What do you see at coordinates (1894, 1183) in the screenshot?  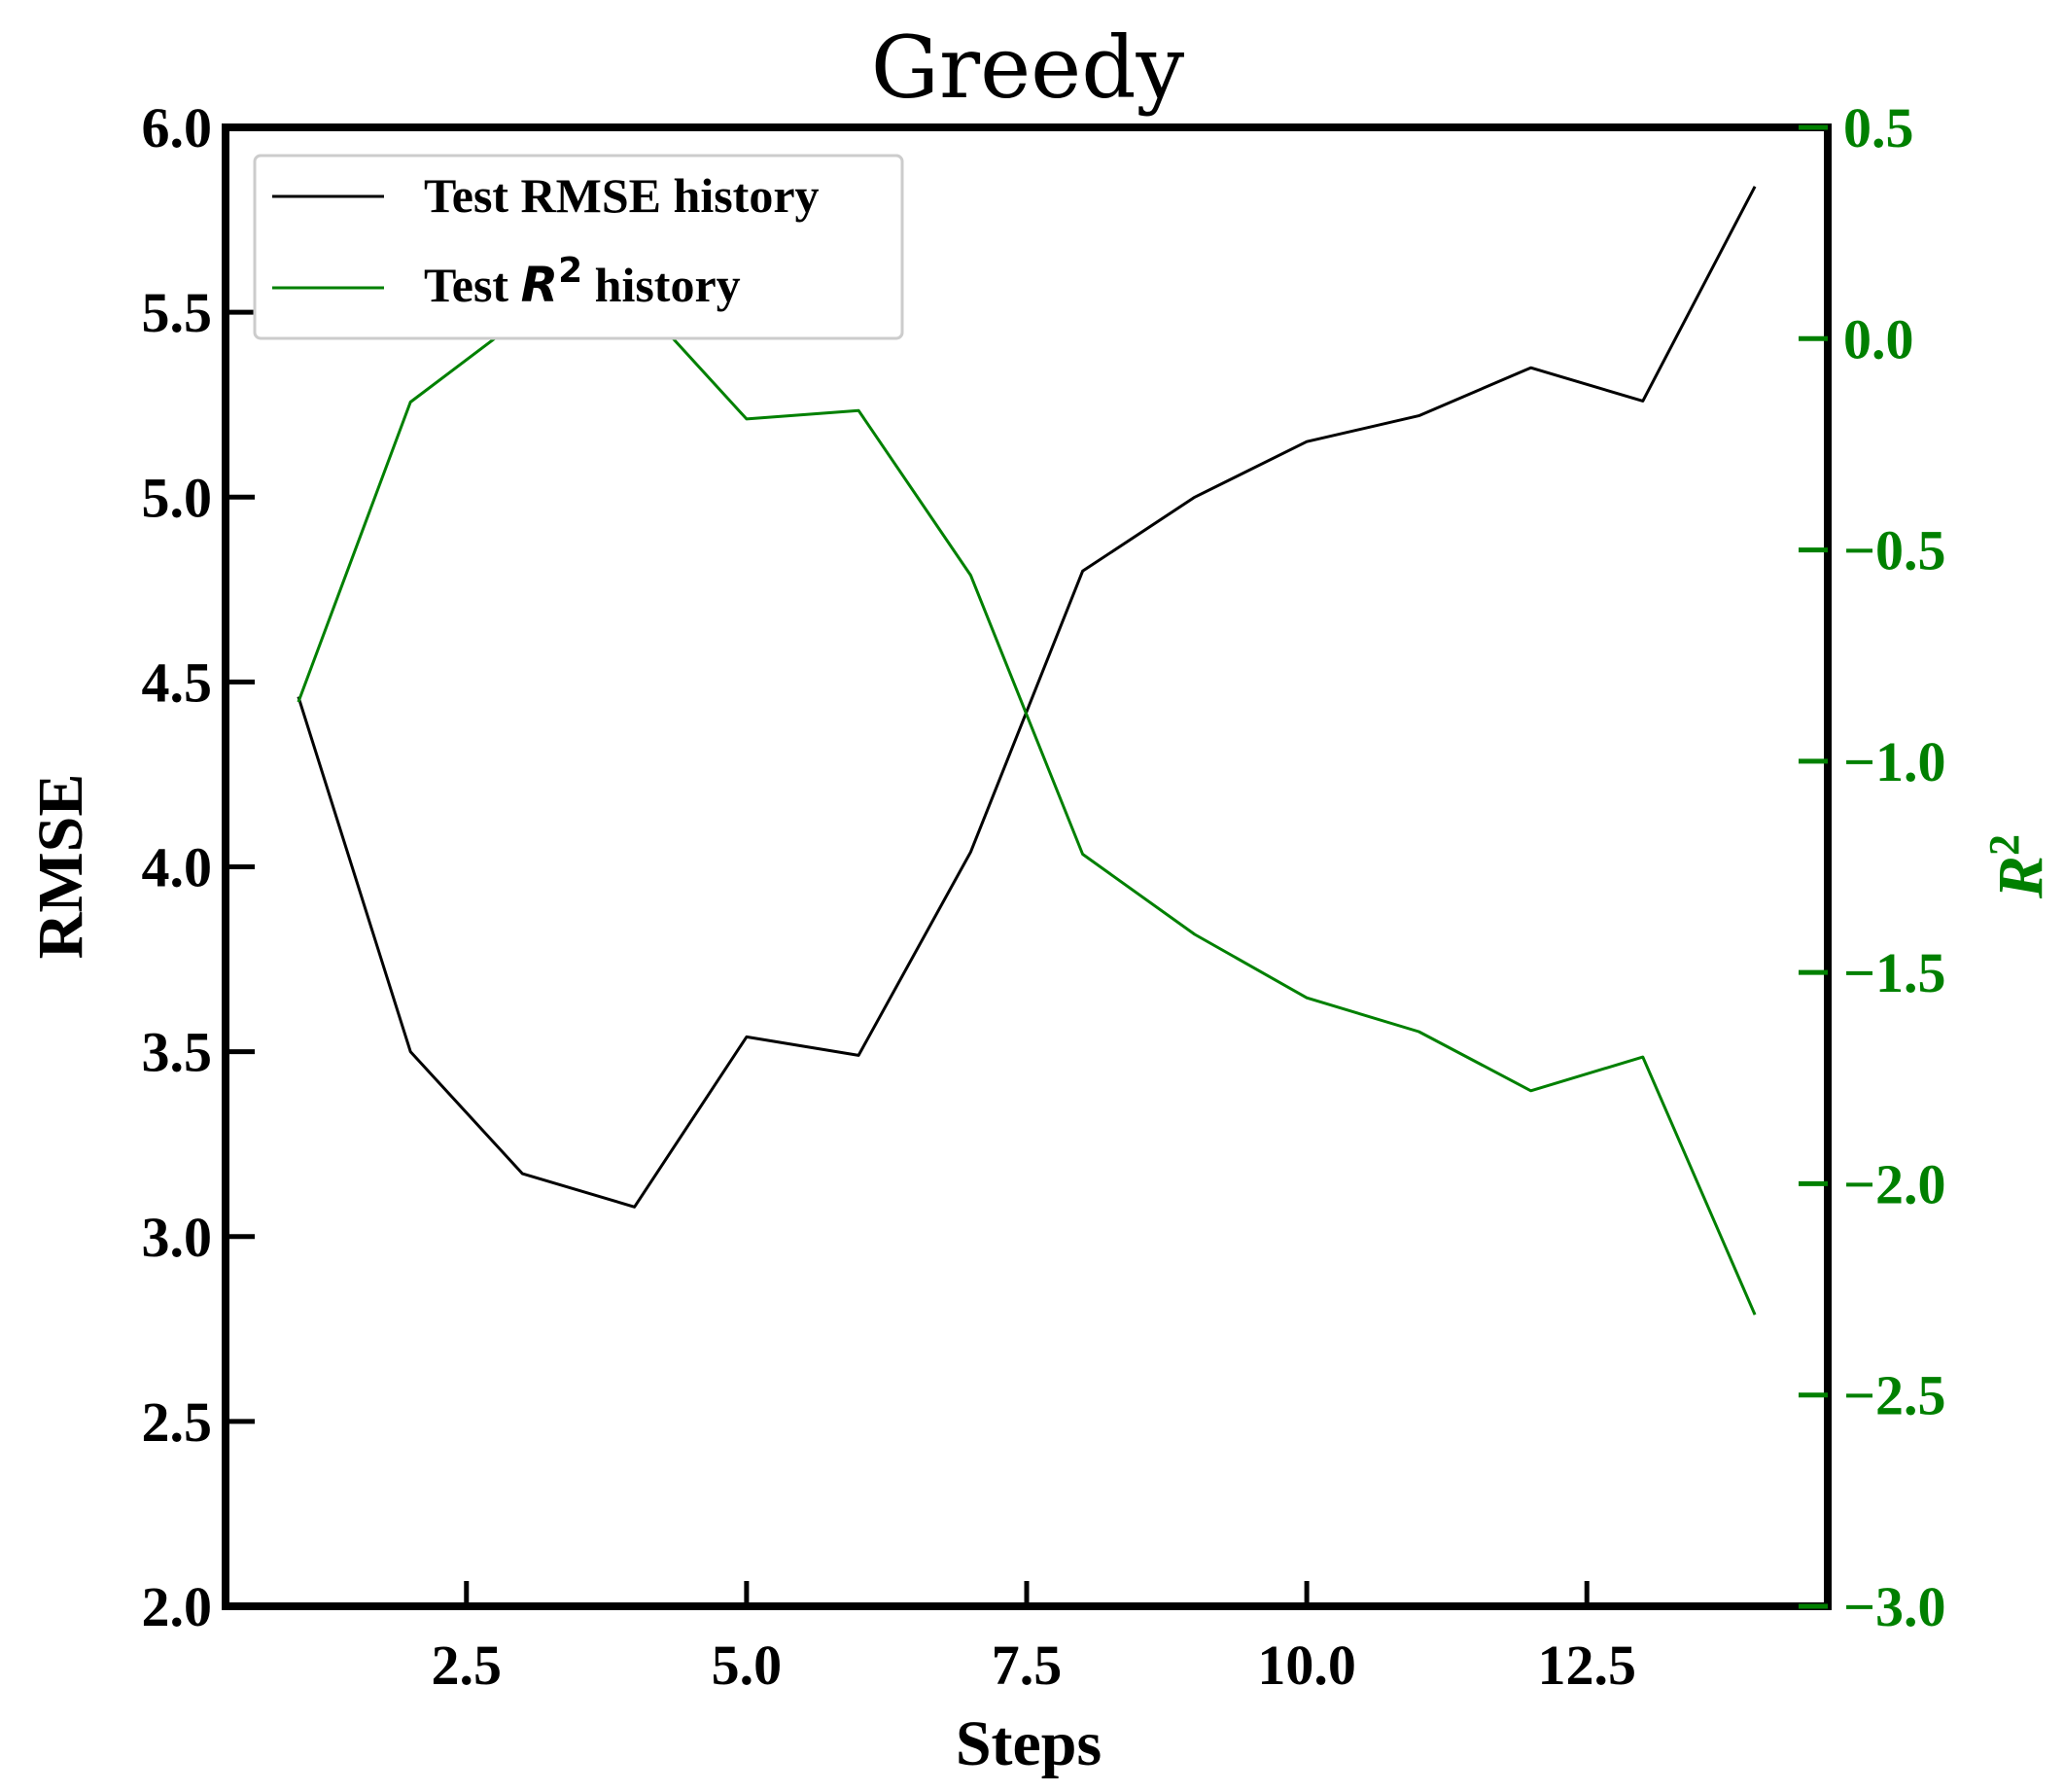 I see `y2-tick-label: −2.0` at bounding box center [1894, 1183].